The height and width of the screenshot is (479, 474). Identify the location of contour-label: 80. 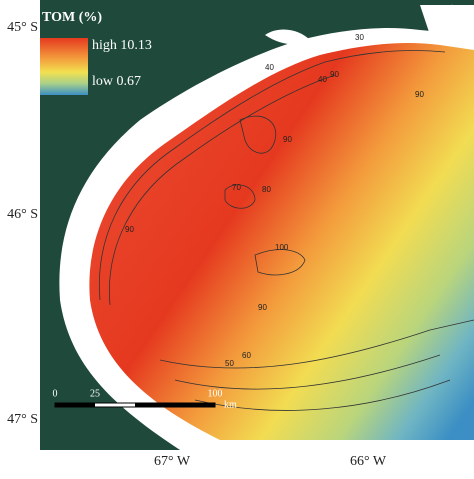
(266, 189).